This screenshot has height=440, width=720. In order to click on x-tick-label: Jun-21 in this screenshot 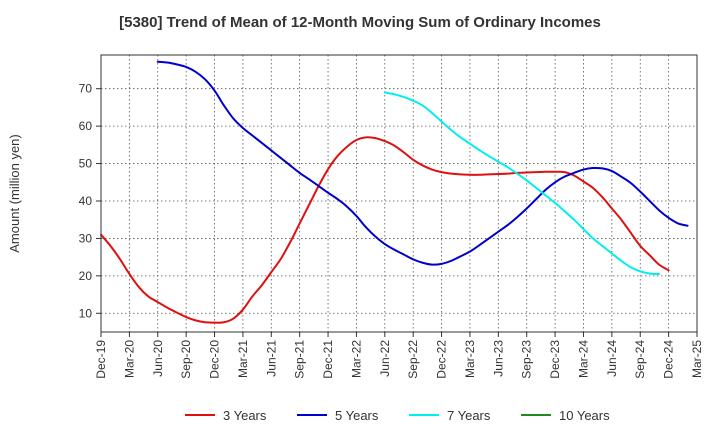, I will do `click(271, 358)`.